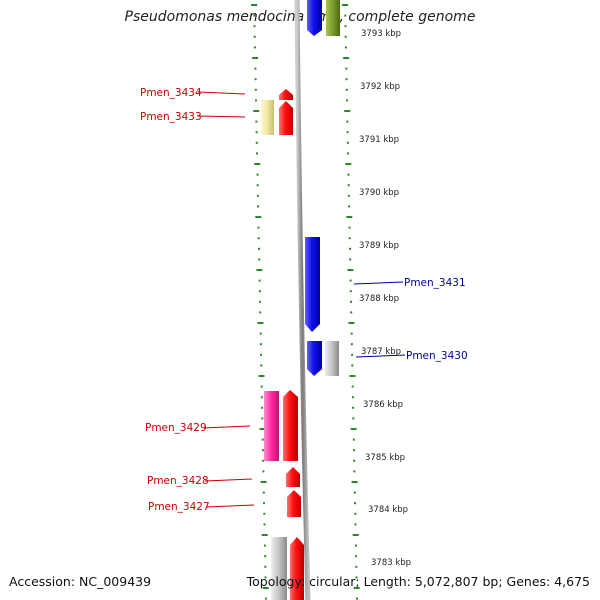 The width and height of the screenshot is (600, 600). What do you see at coordinates (381, 34) in the screenshot?
I see `tick-label: 3793 kbp` at bounding box center [381, 34].